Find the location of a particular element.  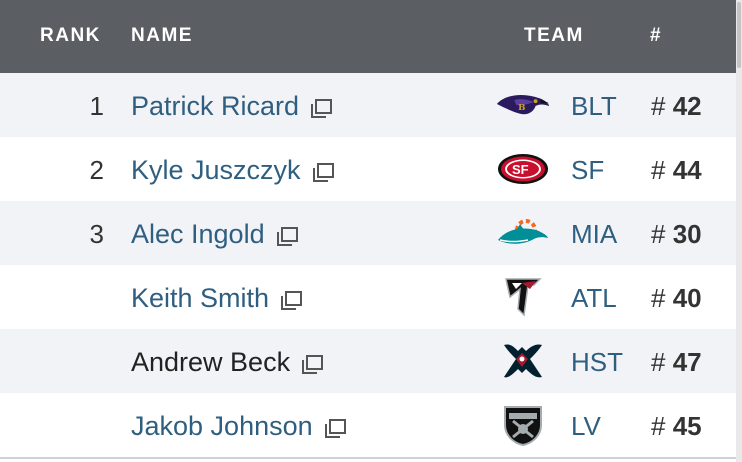

svg-text: B is located at coordinates (521, 108).